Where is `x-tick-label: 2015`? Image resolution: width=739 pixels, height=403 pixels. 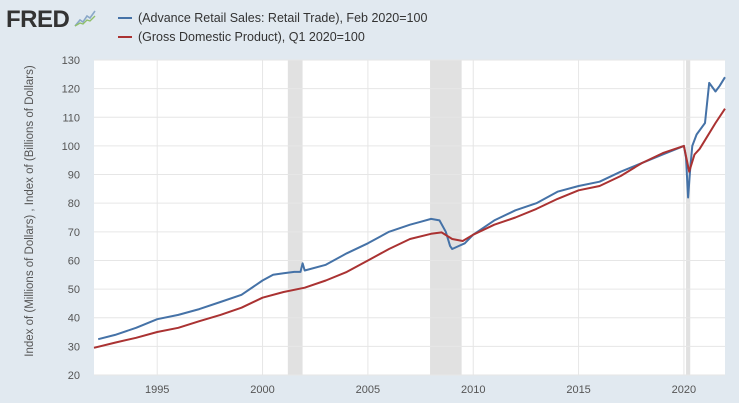
x-tick-label: 2015 is located at coordinates (578, 390).